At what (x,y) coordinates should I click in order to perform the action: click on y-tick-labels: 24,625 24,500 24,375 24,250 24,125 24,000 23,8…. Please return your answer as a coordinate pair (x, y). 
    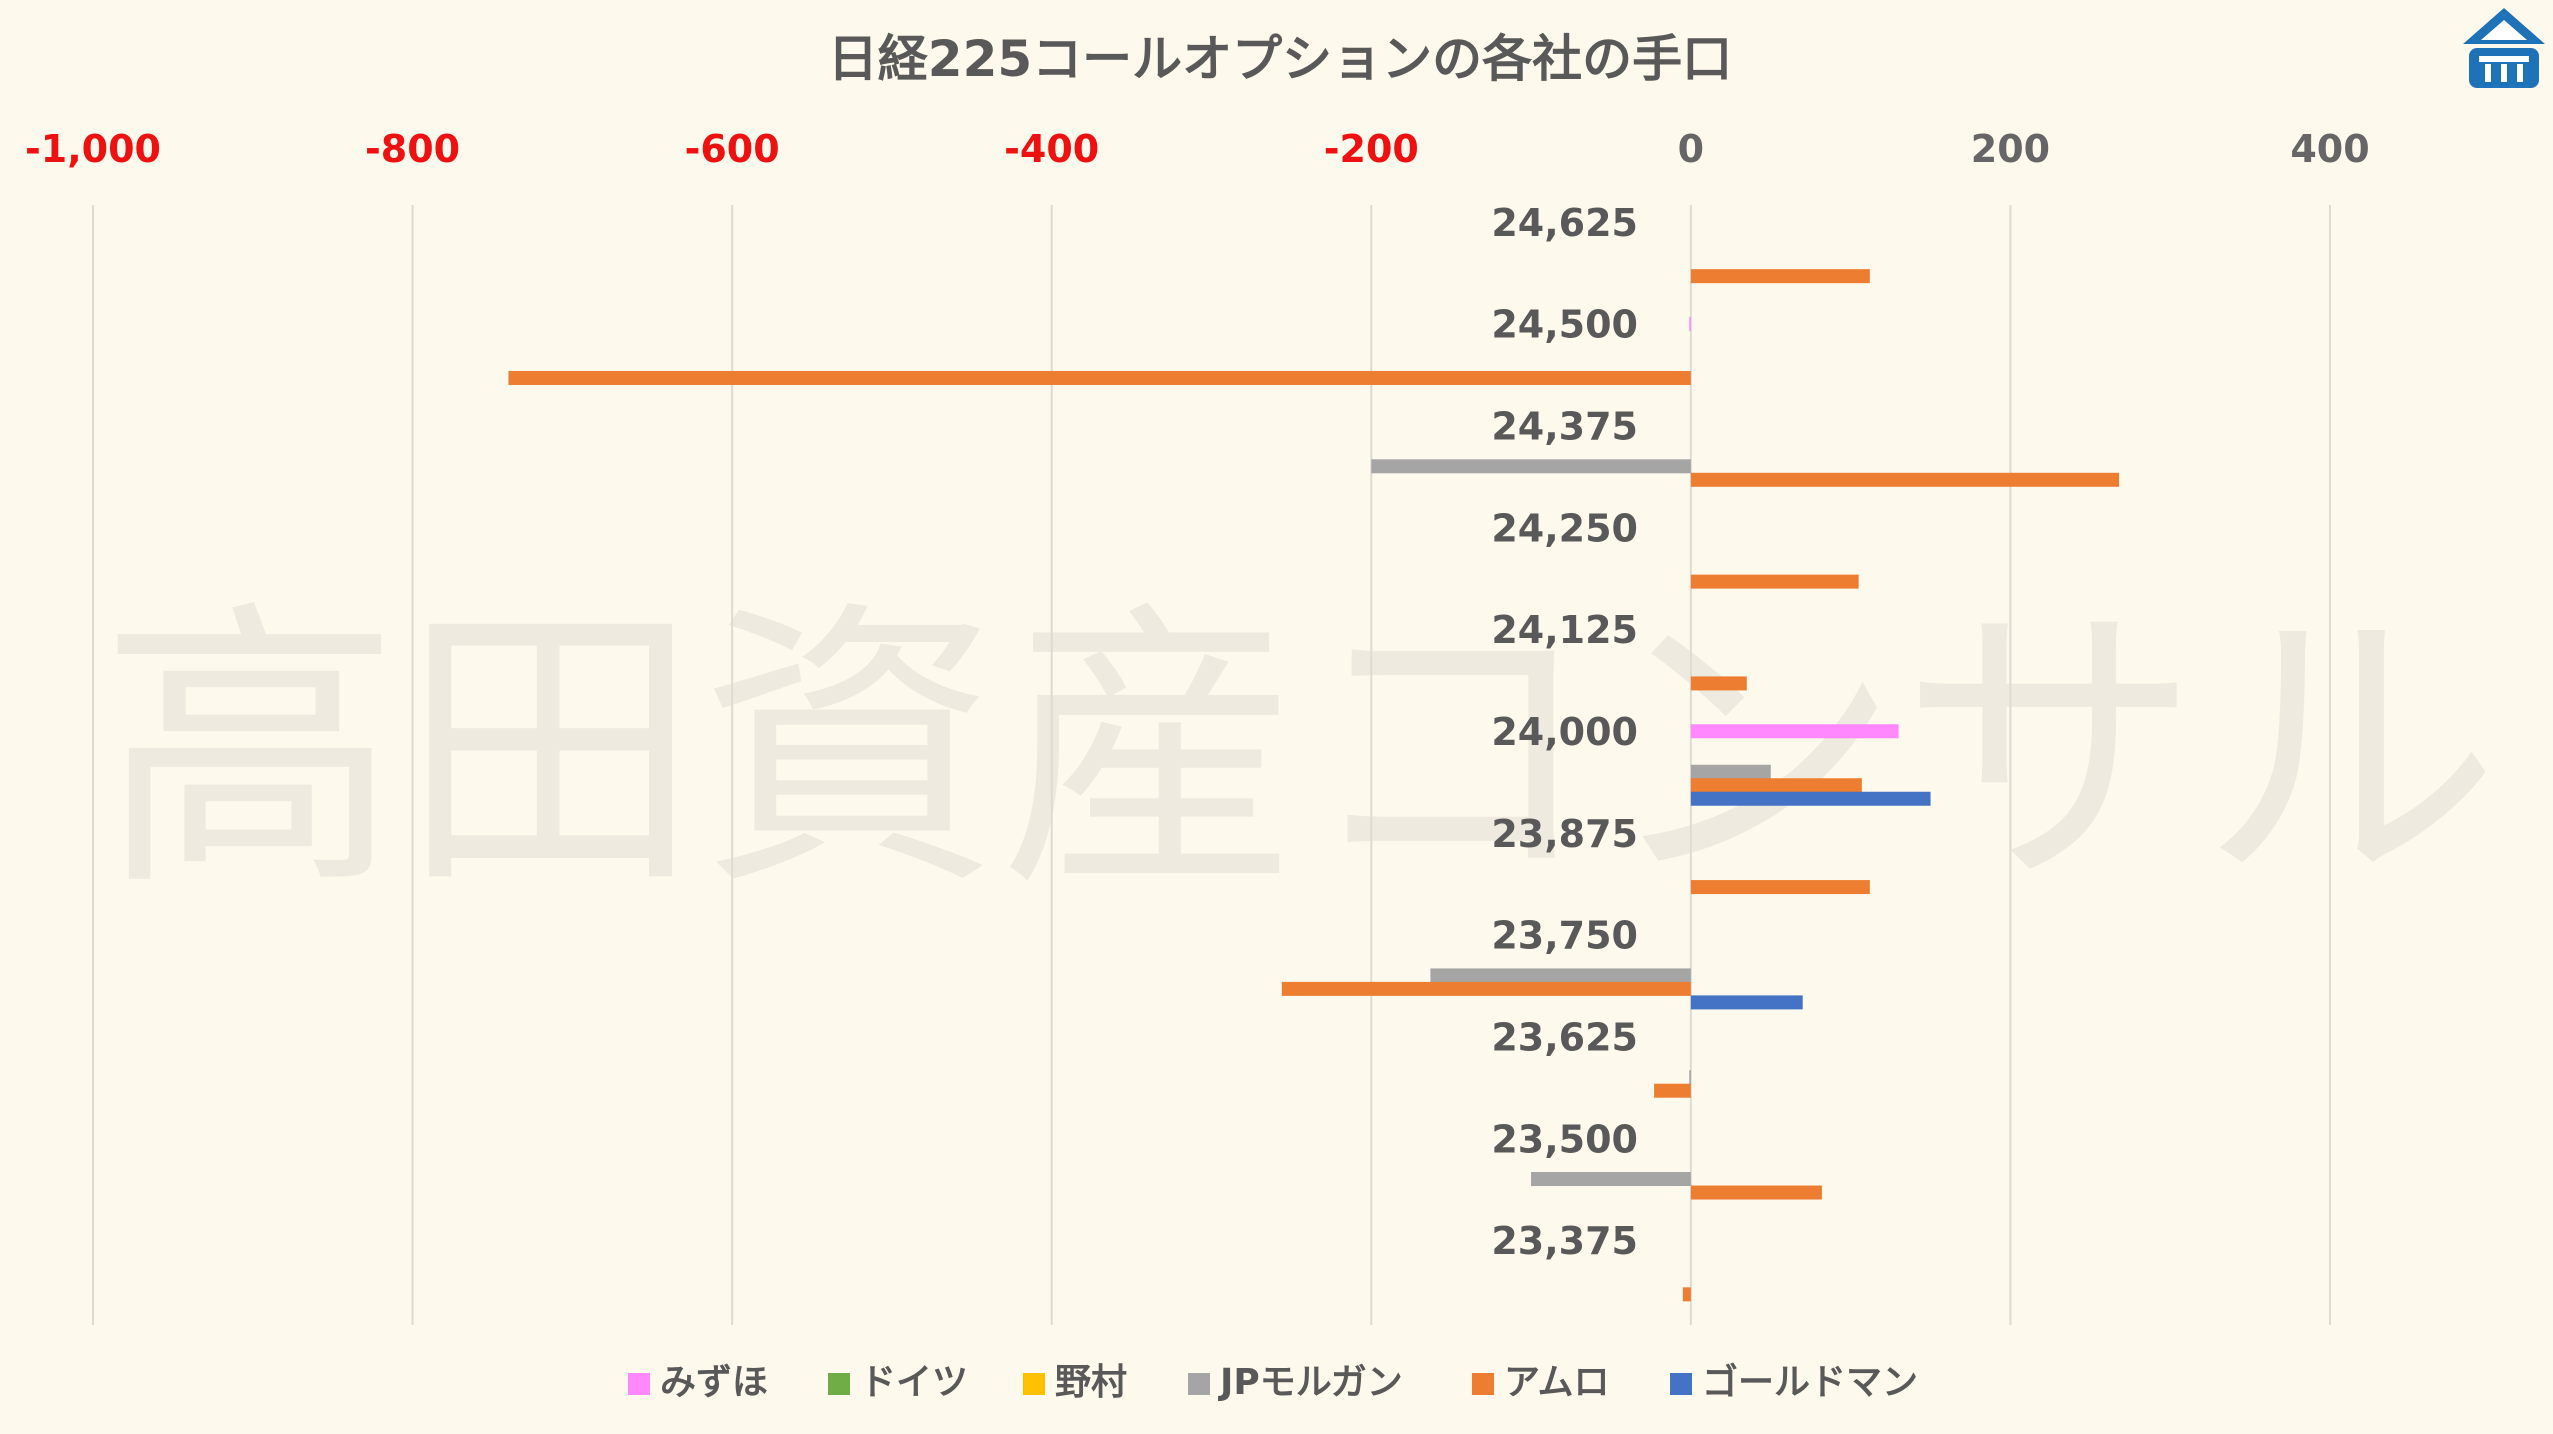
    Looking at the image, I should click on (1564, 732).